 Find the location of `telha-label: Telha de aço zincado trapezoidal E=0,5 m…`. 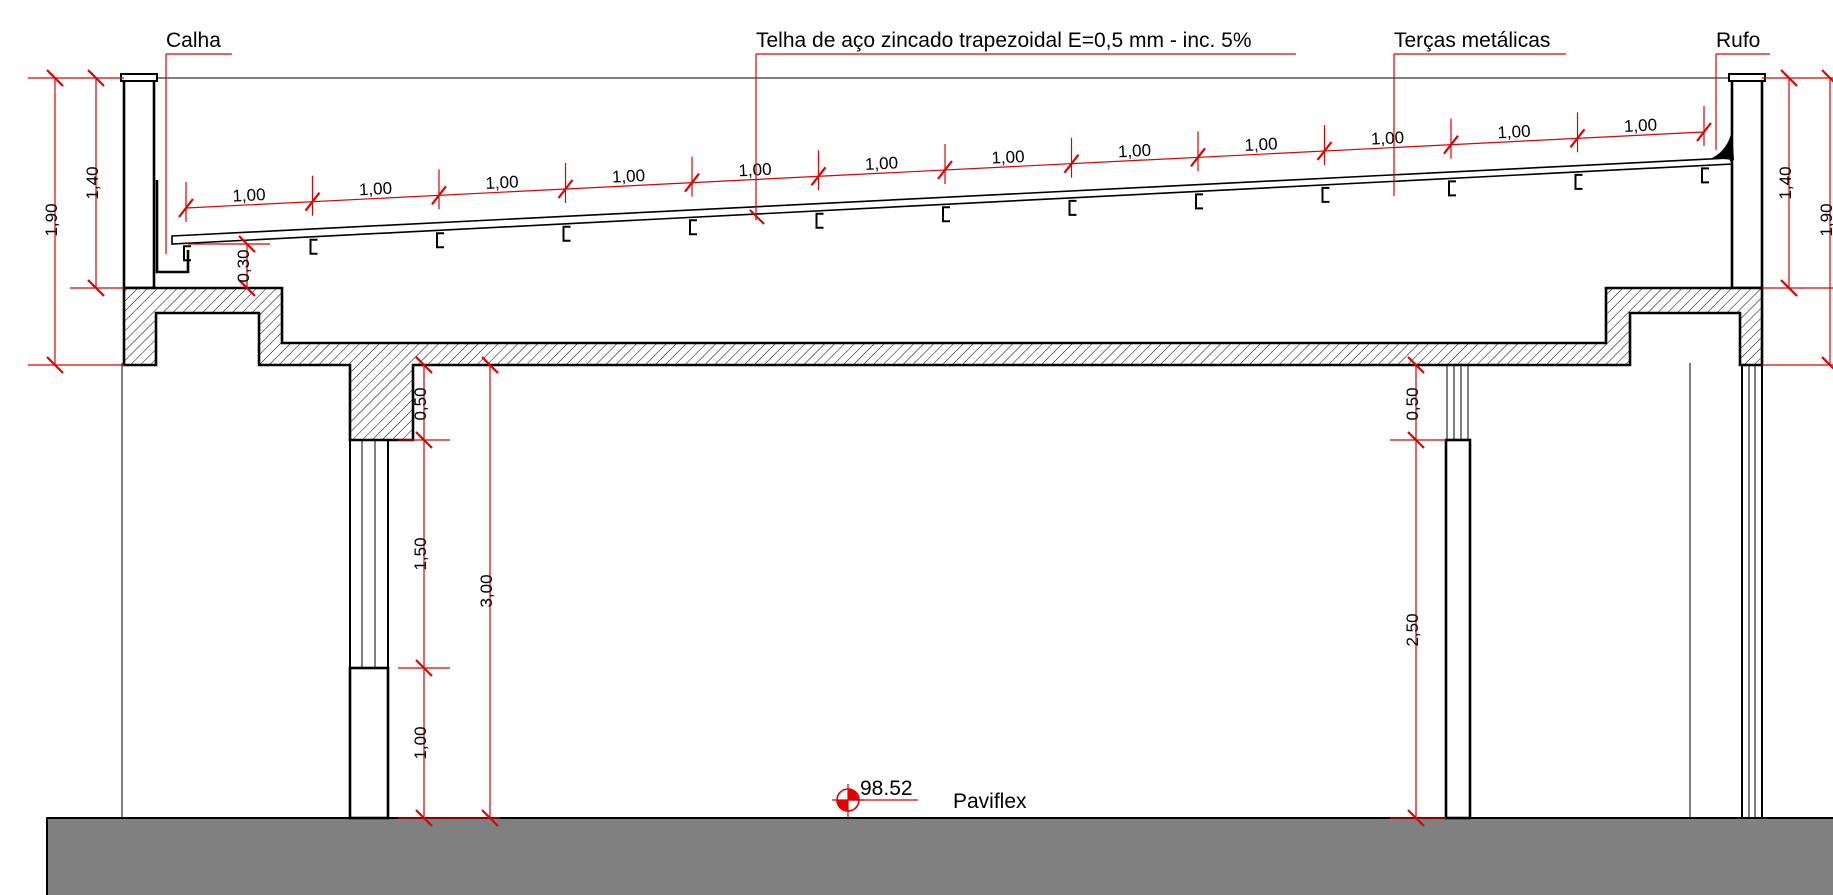

telha-label: Telha de aço zincado trapezoidal E=0,5 m… is located at coordinates (1004, 40).